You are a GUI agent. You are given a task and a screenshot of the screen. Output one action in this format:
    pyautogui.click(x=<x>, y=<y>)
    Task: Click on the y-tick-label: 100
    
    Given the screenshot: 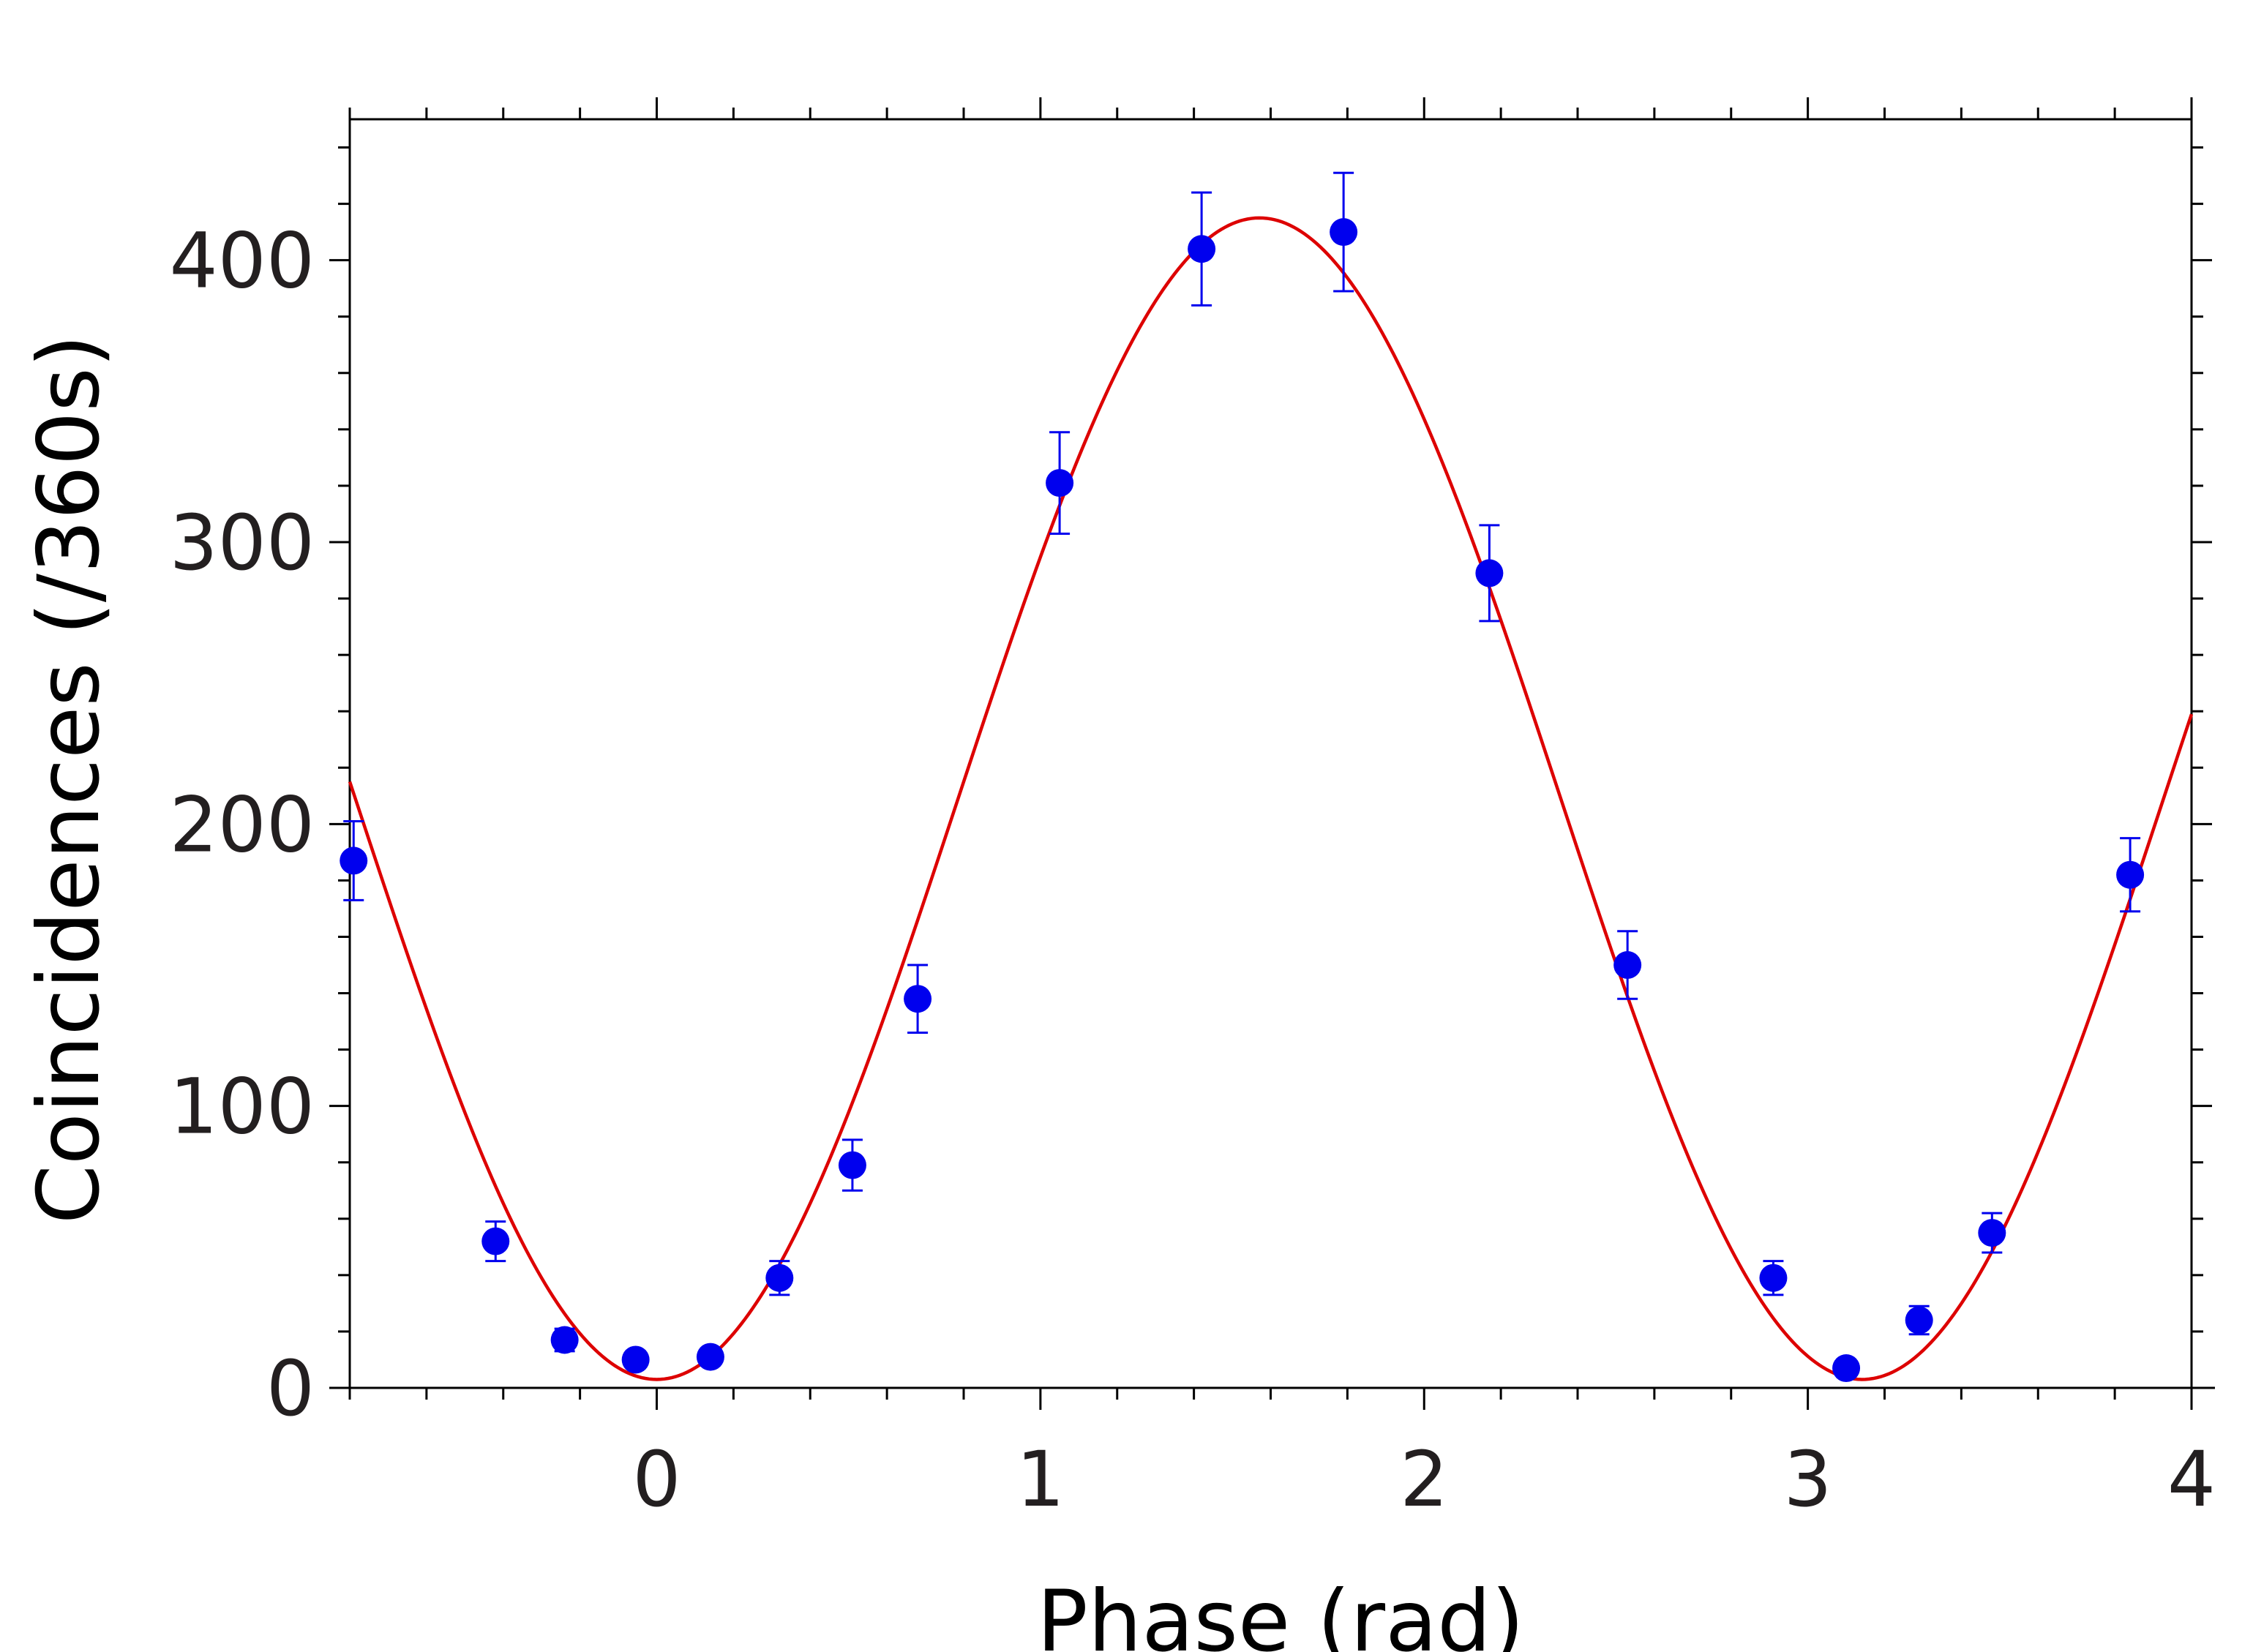 What is the action you would take?
    pyautogui.click(x=242, y=1107)
    